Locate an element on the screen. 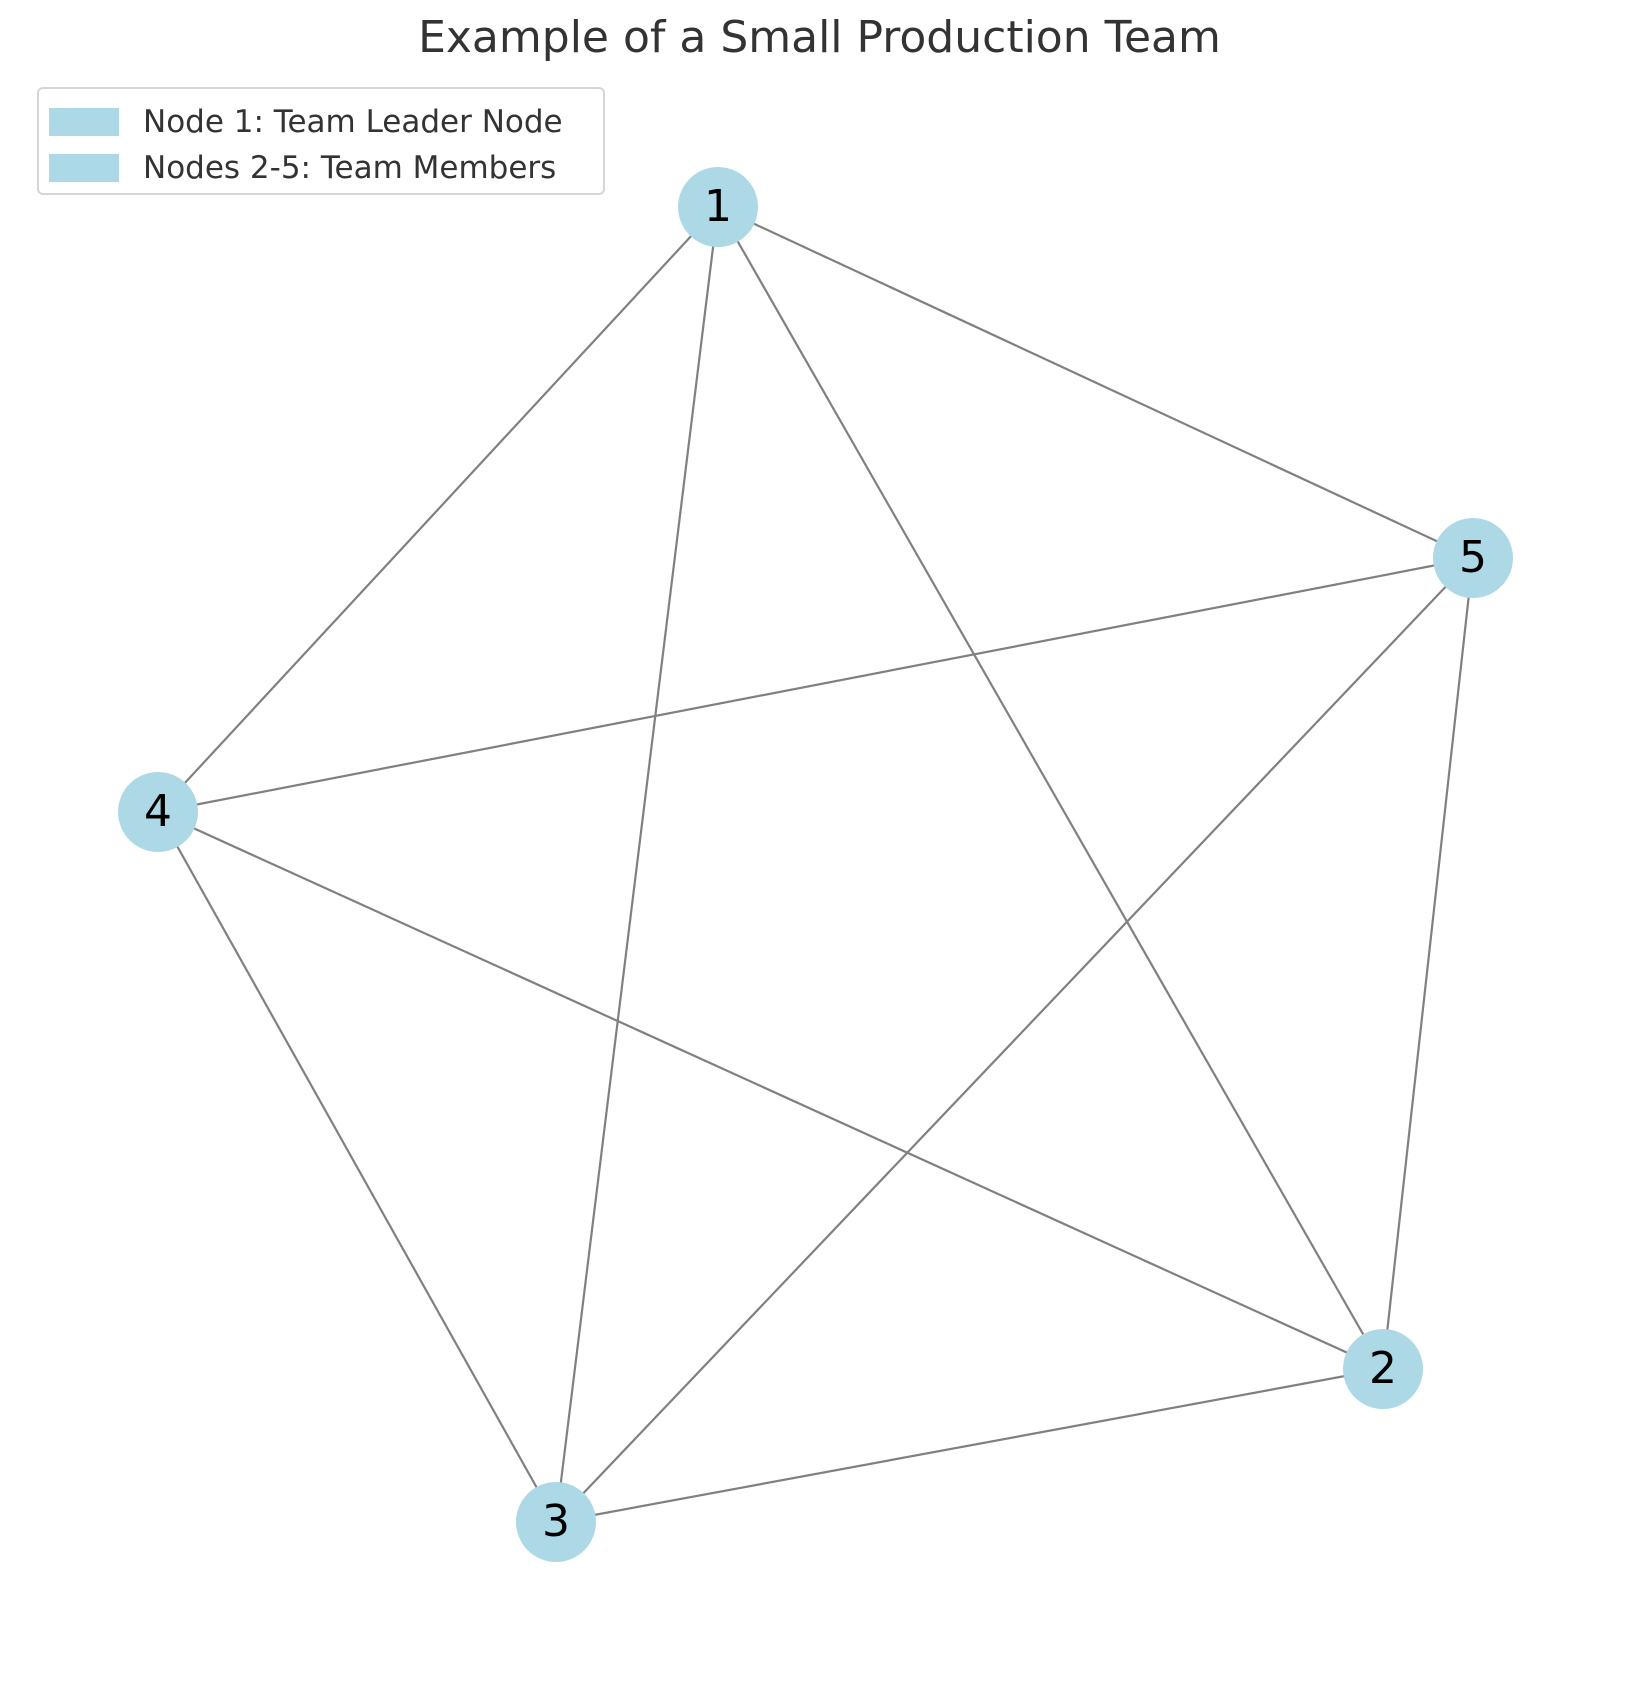  node-2: 2 is located at coordinates (1383, 1369).